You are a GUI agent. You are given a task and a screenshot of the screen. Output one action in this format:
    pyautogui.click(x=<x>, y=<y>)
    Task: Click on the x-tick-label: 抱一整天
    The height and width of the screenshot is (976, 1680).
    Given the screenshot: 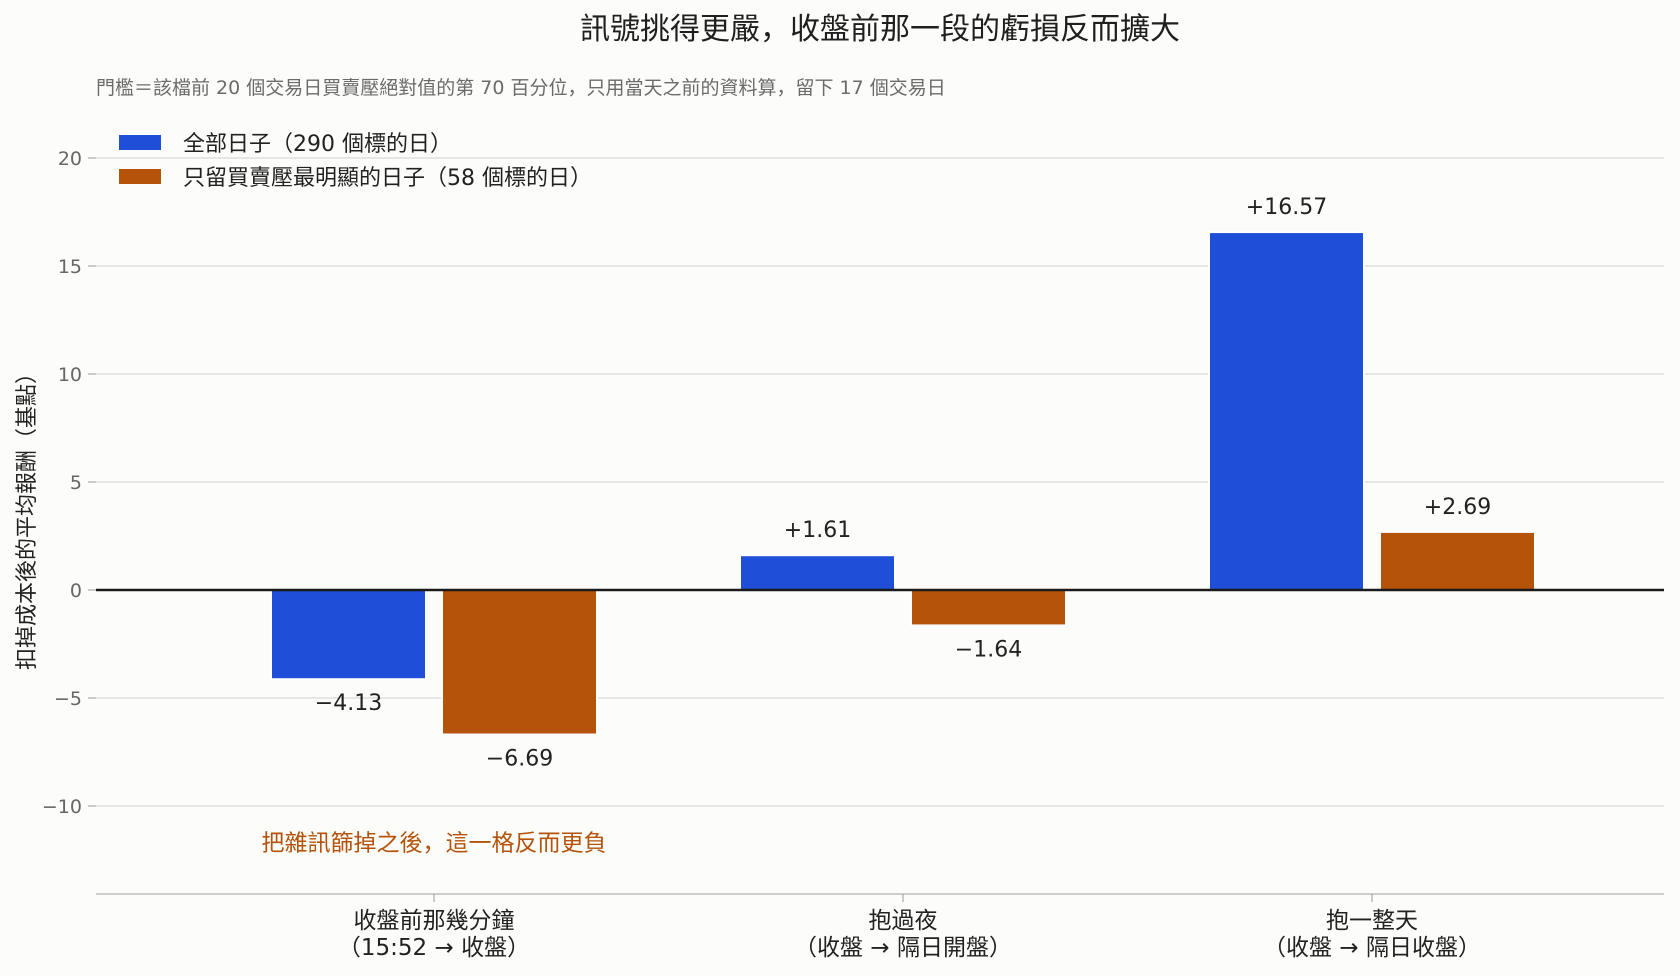 What is the action you would take?
    pyautogui.click(x=1372, y=921)
    